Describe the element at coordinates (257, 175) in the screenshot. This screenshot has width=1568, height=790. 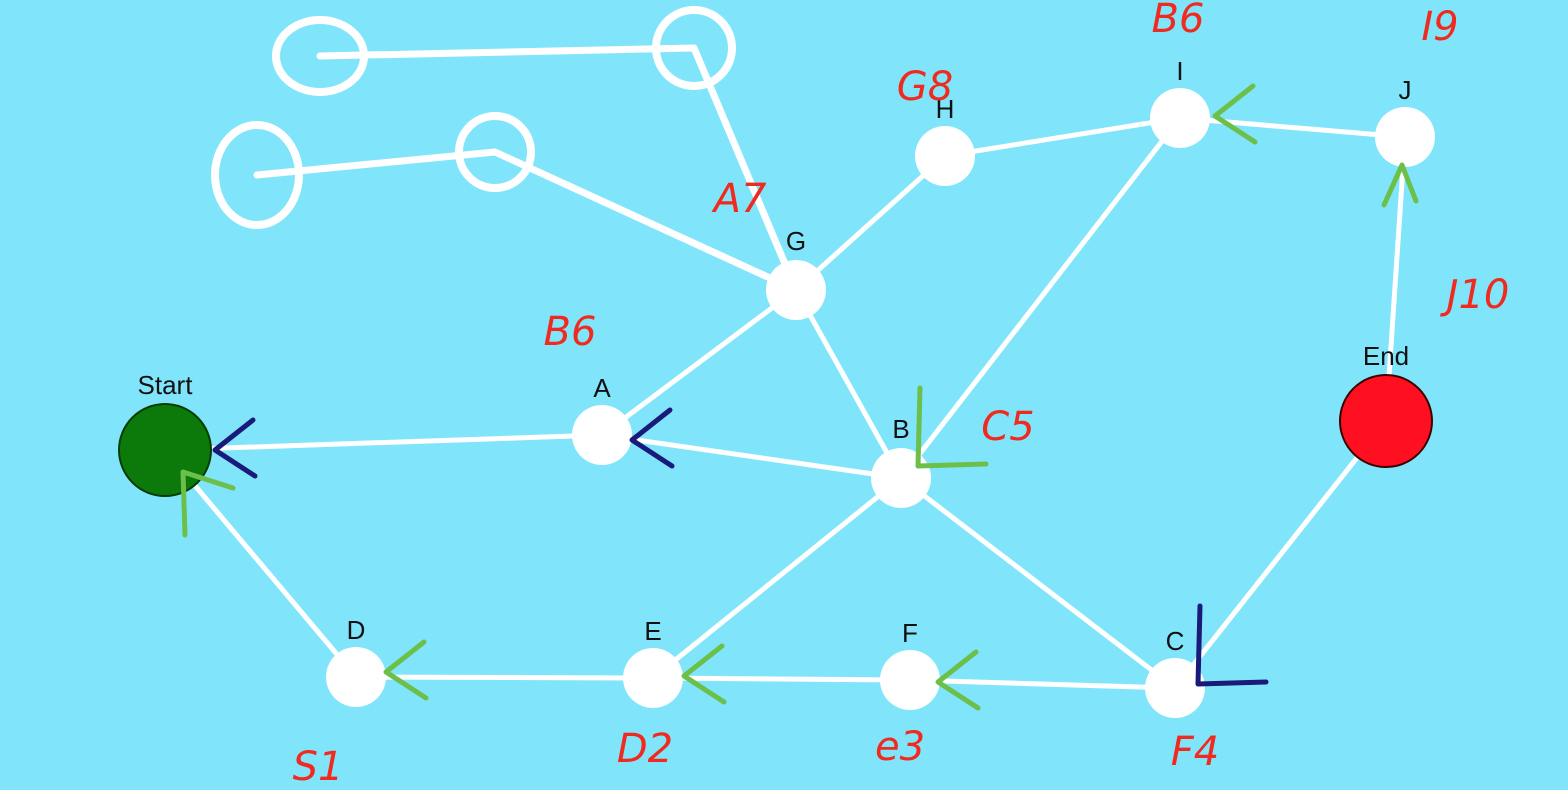
I see `hollow-node-u3` at that location.